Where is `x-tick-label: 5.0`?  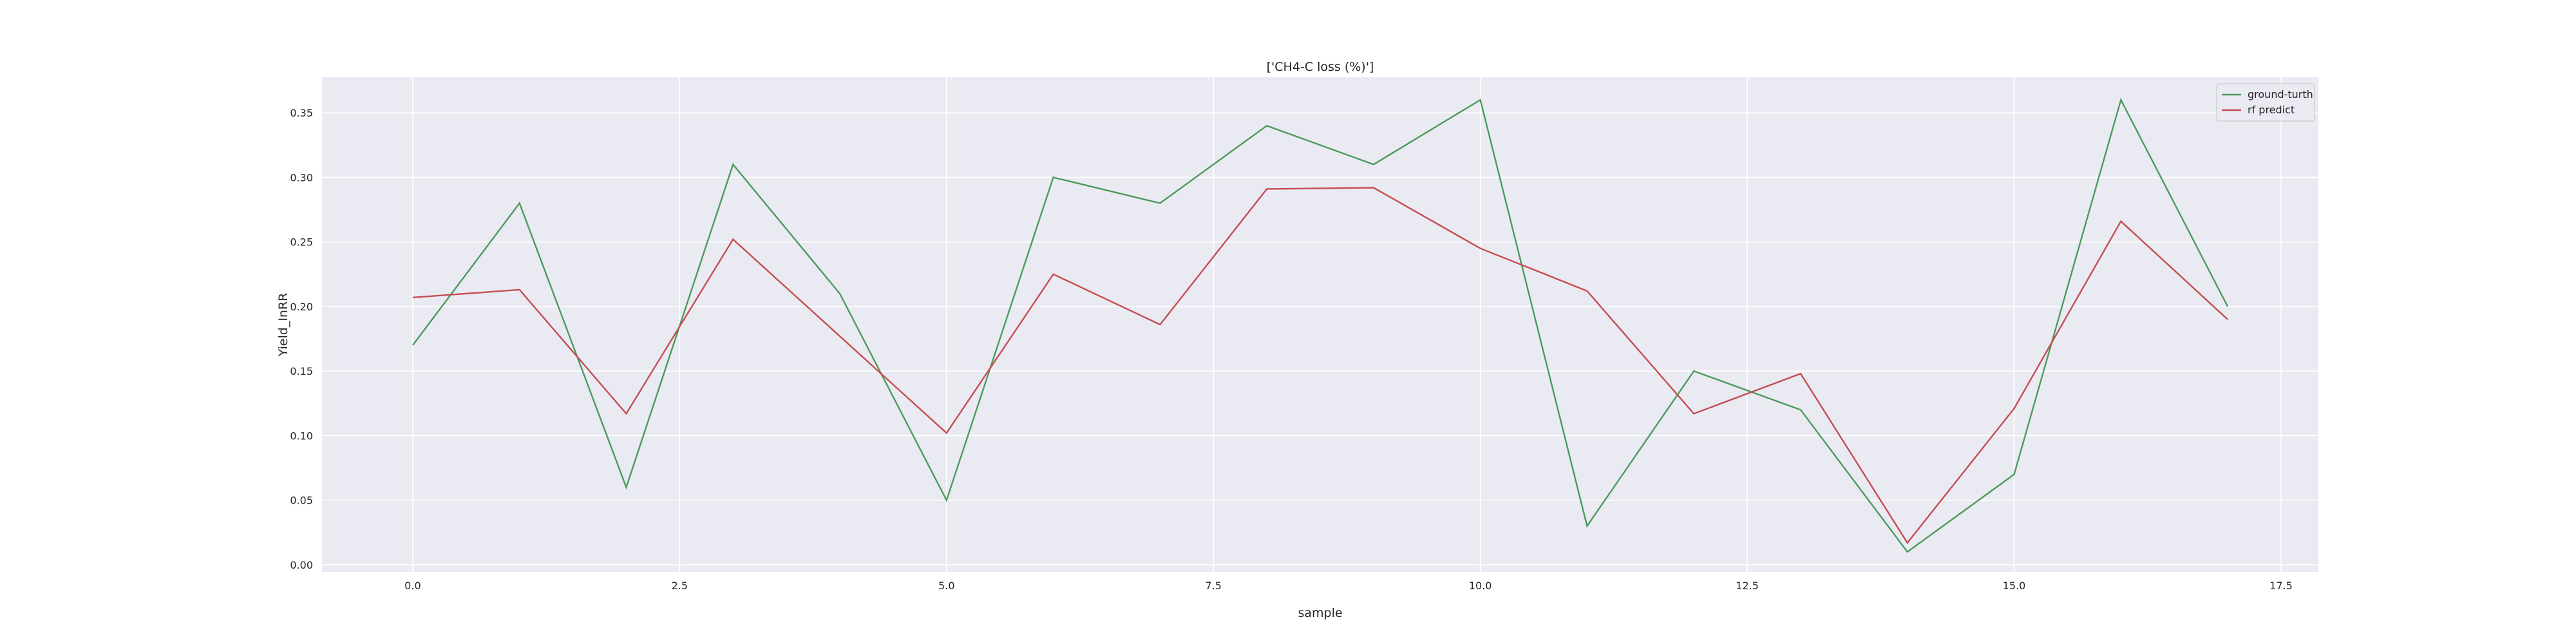
x-tick-label: 5.0 is located at coordinates (946, 586).